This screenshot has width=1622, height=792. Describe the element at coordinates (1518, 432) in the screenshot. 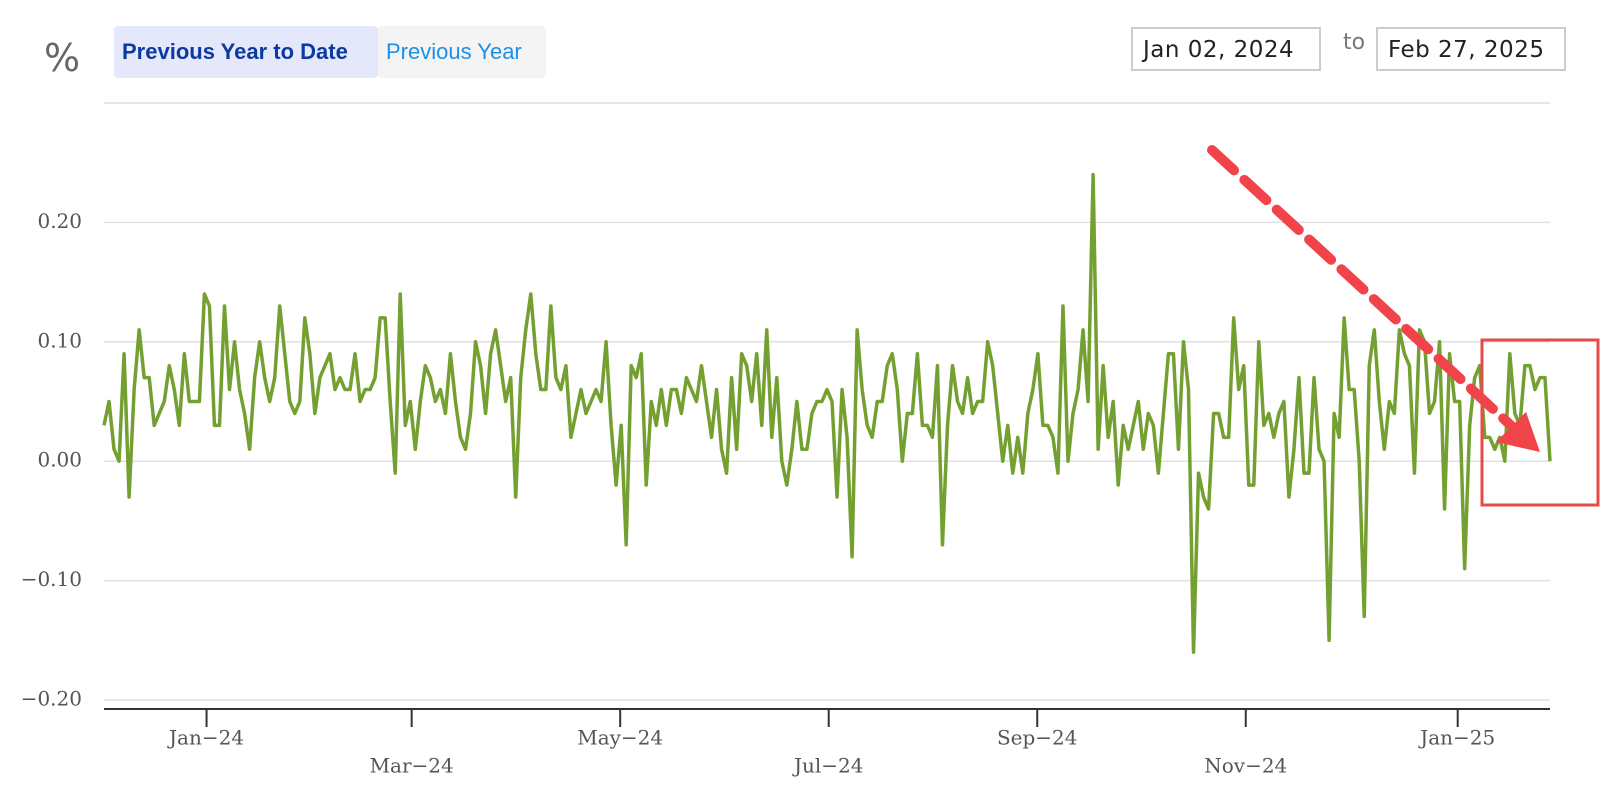

I see `annotation-arrowhead` at that location.